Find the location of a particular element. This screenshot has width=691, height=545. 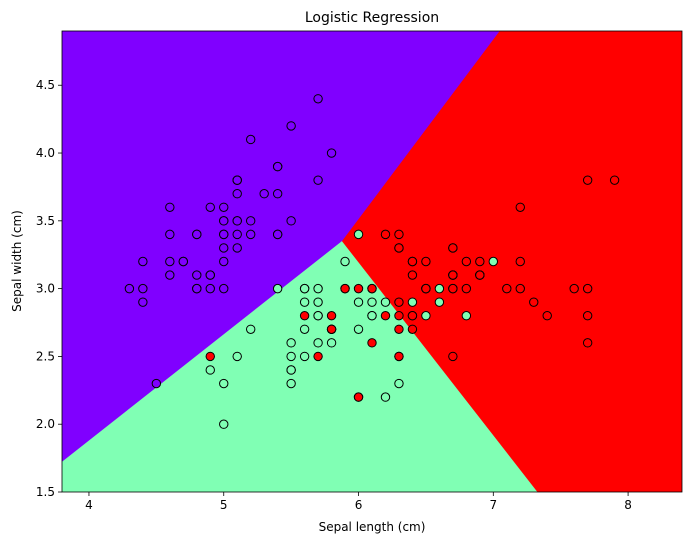

y-tick-label: 4.0 is located at coordinates (45, 153).